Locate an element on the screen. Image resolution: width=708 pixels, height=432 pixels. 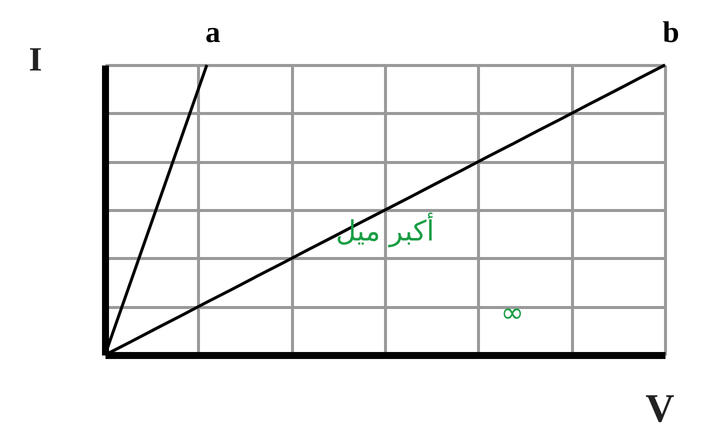
y-axis-title: I is located at coordinates (35, 60).